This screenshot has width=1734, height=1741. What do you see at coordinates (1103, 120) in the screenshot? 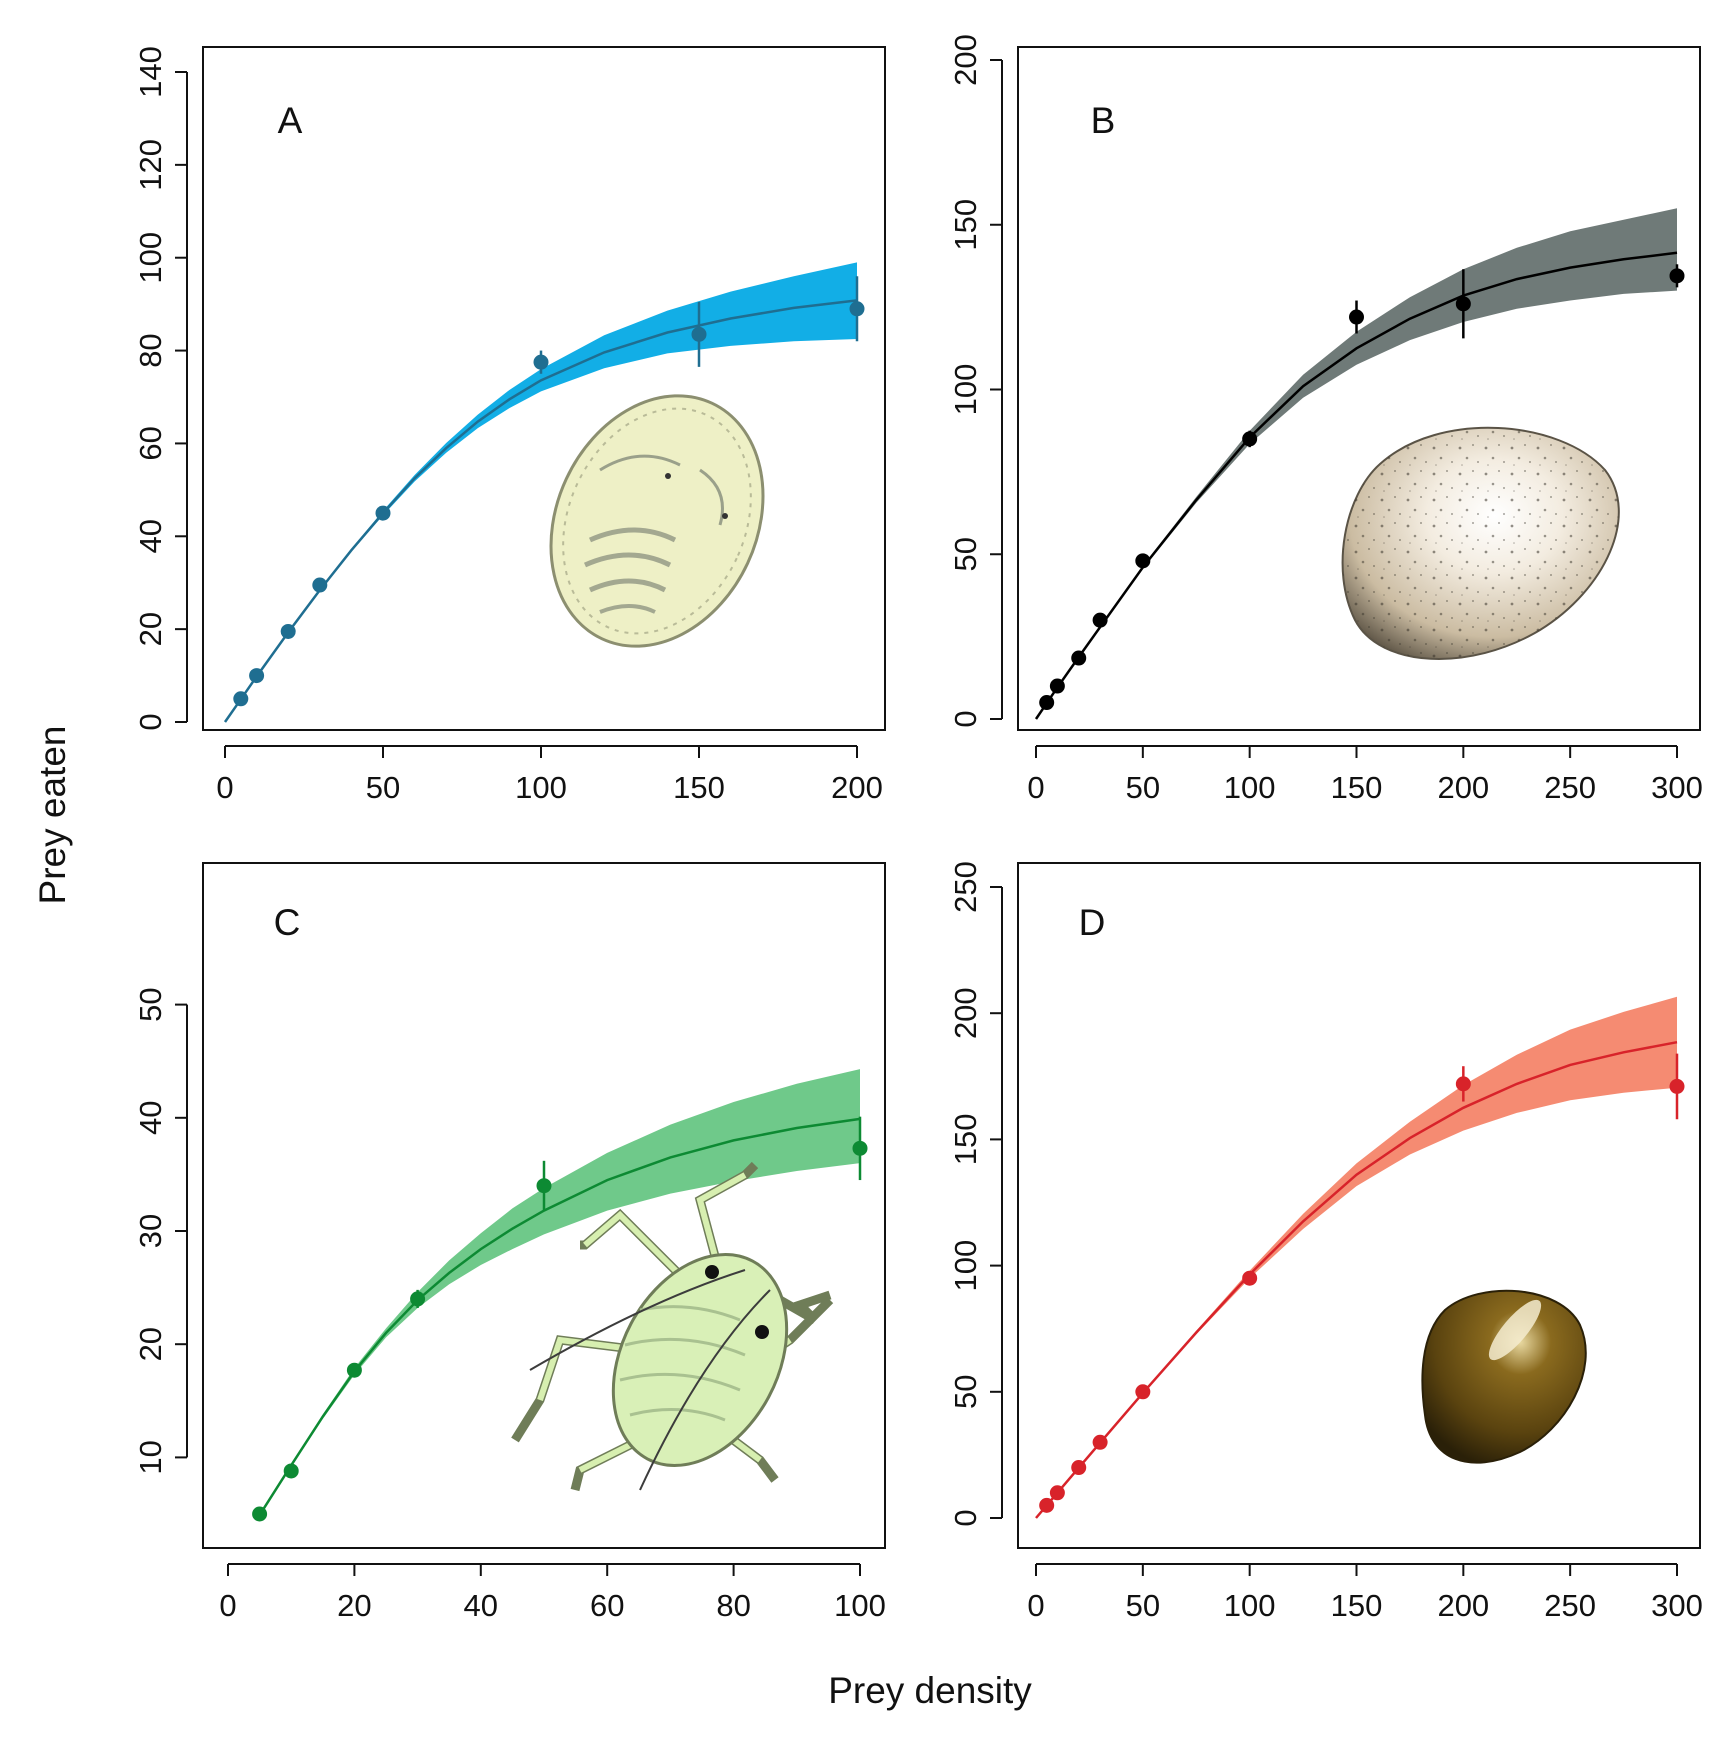
I see `panel-letter: B` at bounding box center [1103, 120].